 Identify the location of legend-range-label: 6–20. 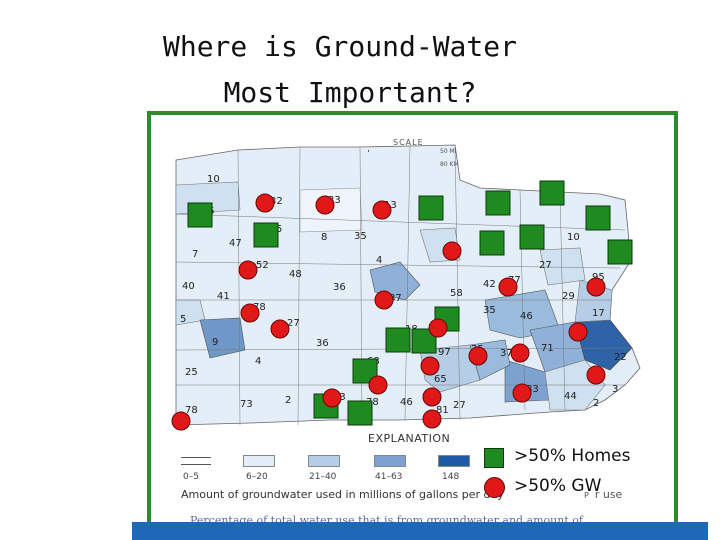
(257, 477).